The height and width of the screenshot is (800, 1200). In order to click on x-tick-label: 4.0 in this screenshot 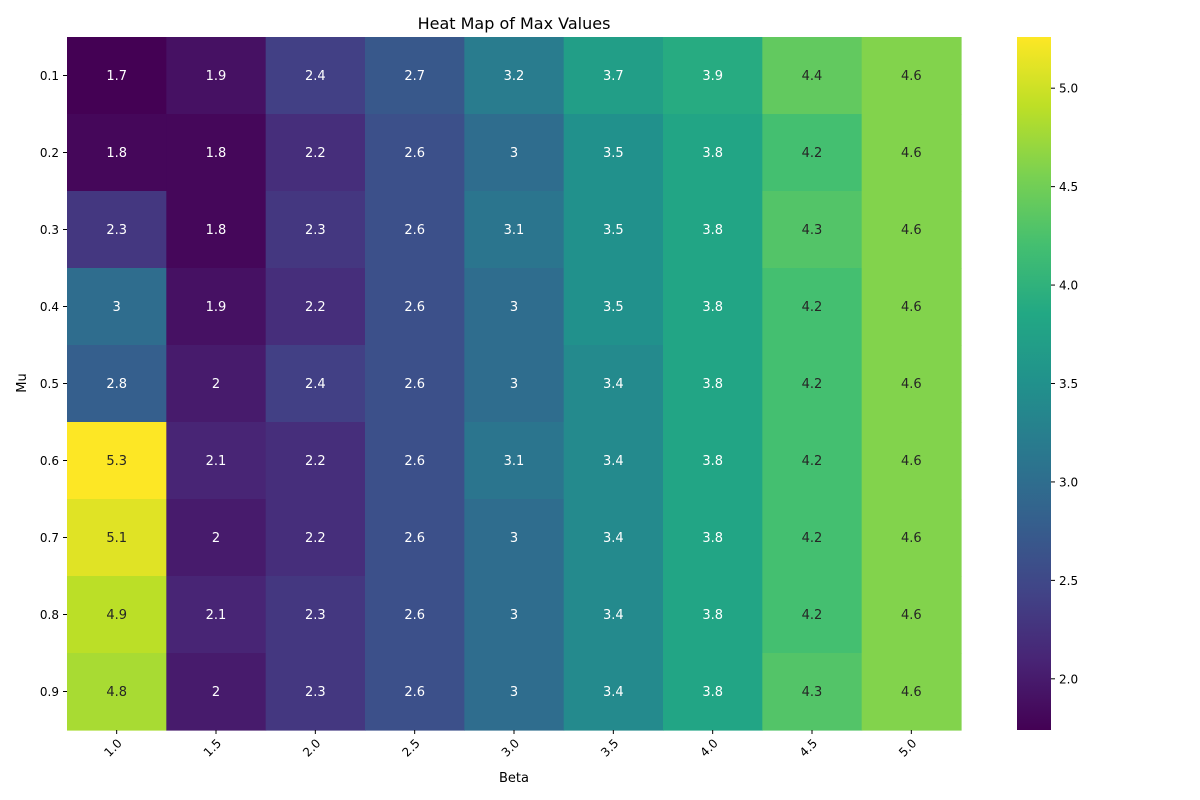, I will do `click(708, 747)`.